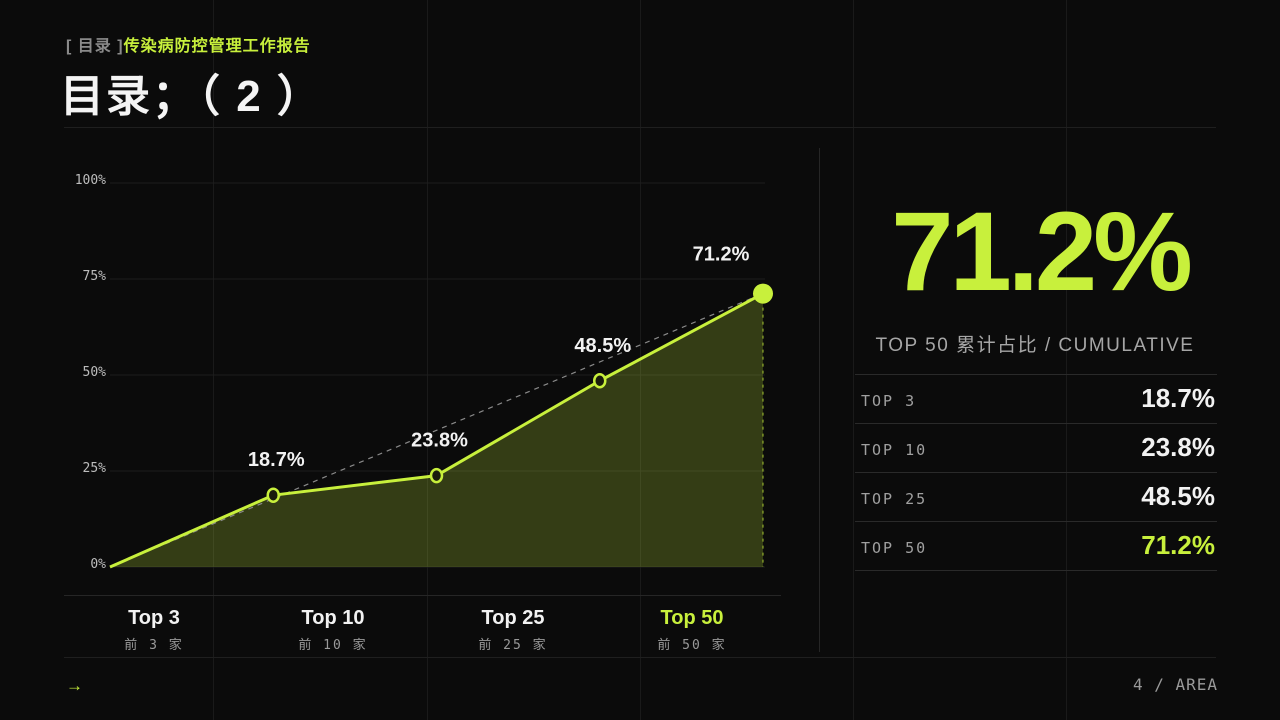 This screenshot has width=1280, height=720. I want to click on x-category-sublabel: 前 3 家, so click(154, 645).